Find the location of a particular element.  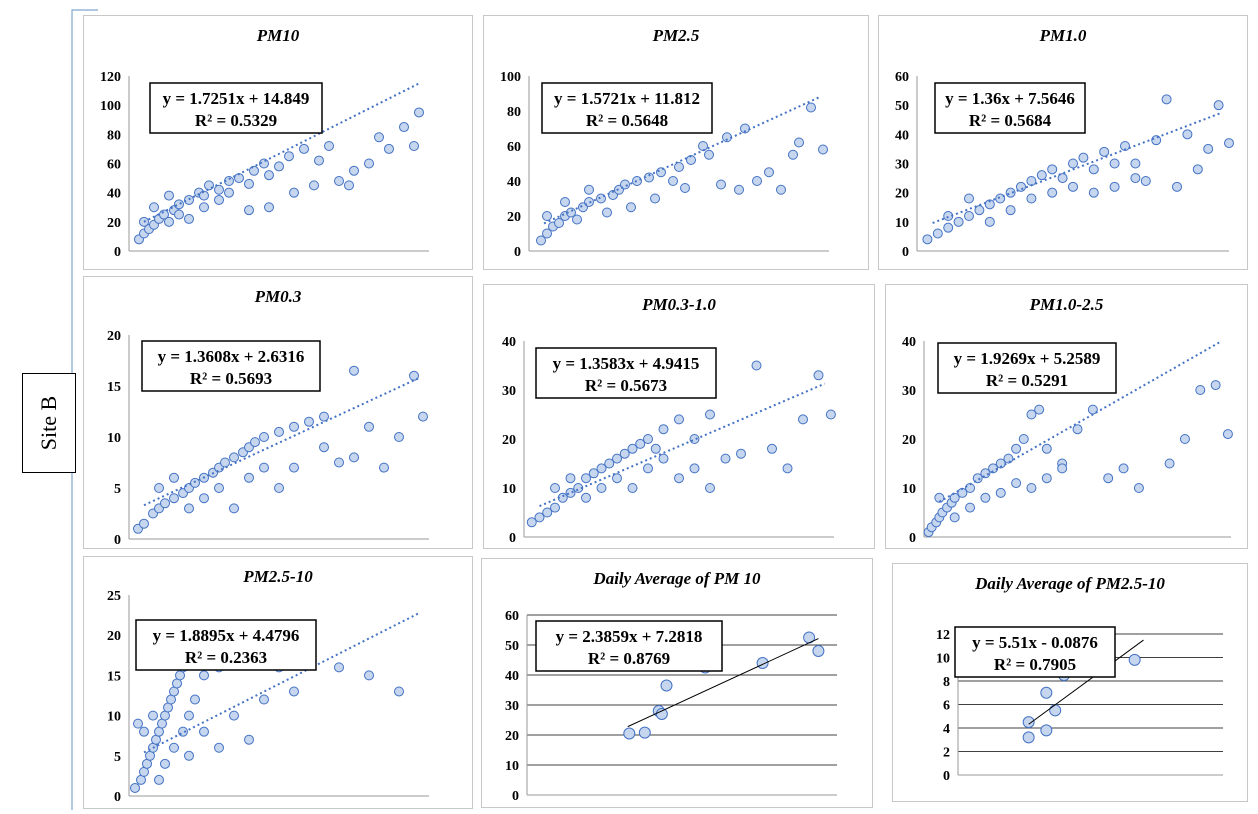

y-tick-label: 4 is located at coordinates (946, 729).